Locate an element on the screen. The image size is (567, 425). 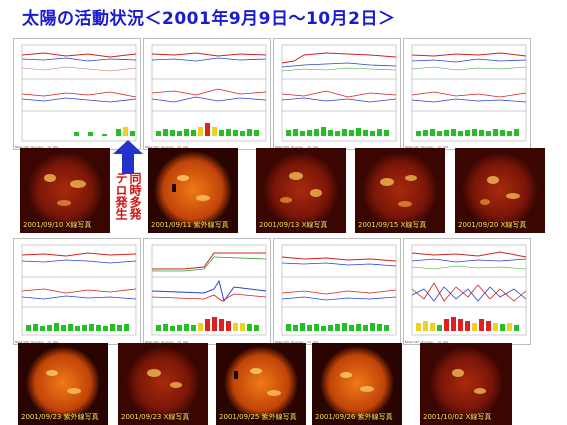
sun-photo: 2001/10/02 X線写真 is located at coordinates (466, 384).